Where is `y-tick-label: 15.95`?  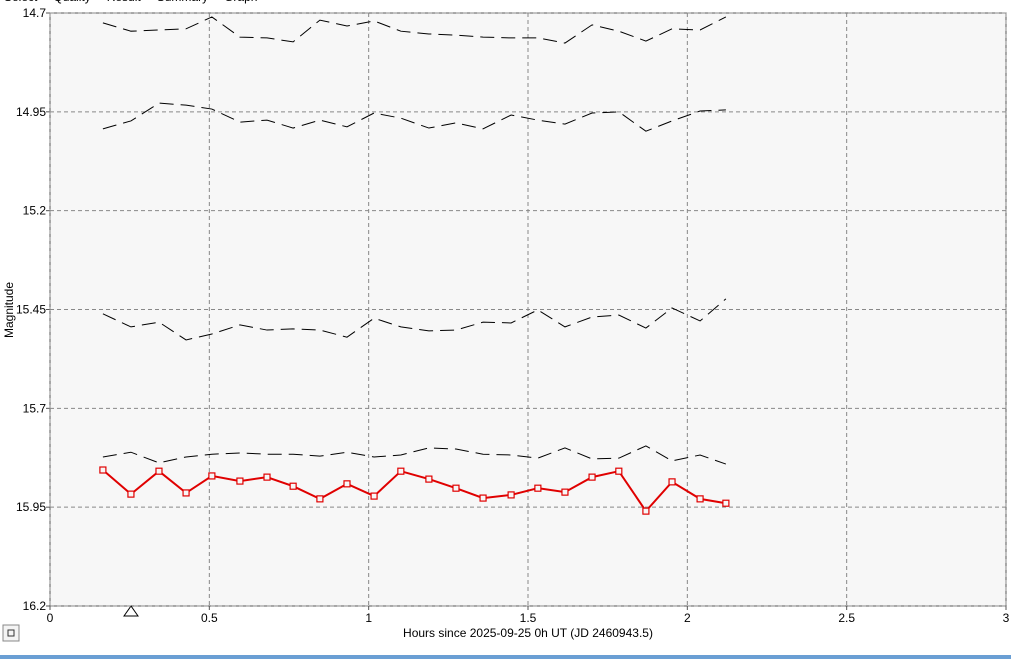 y-tick-label: 15.95 is located at coordinates (31, 507).